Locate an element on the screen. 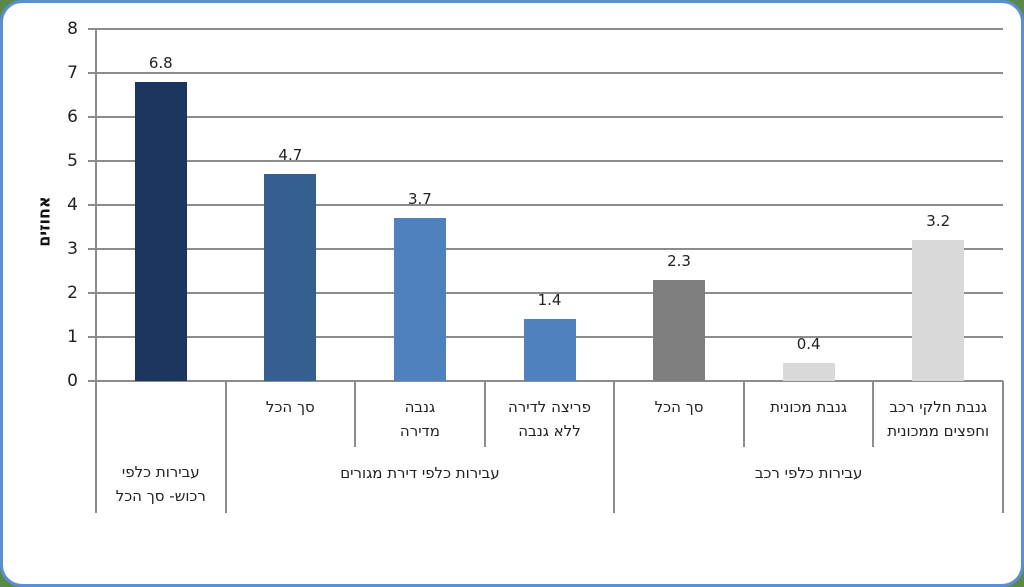  subcategory-line: גנבת מכונית is located at coordinates (809, 407).